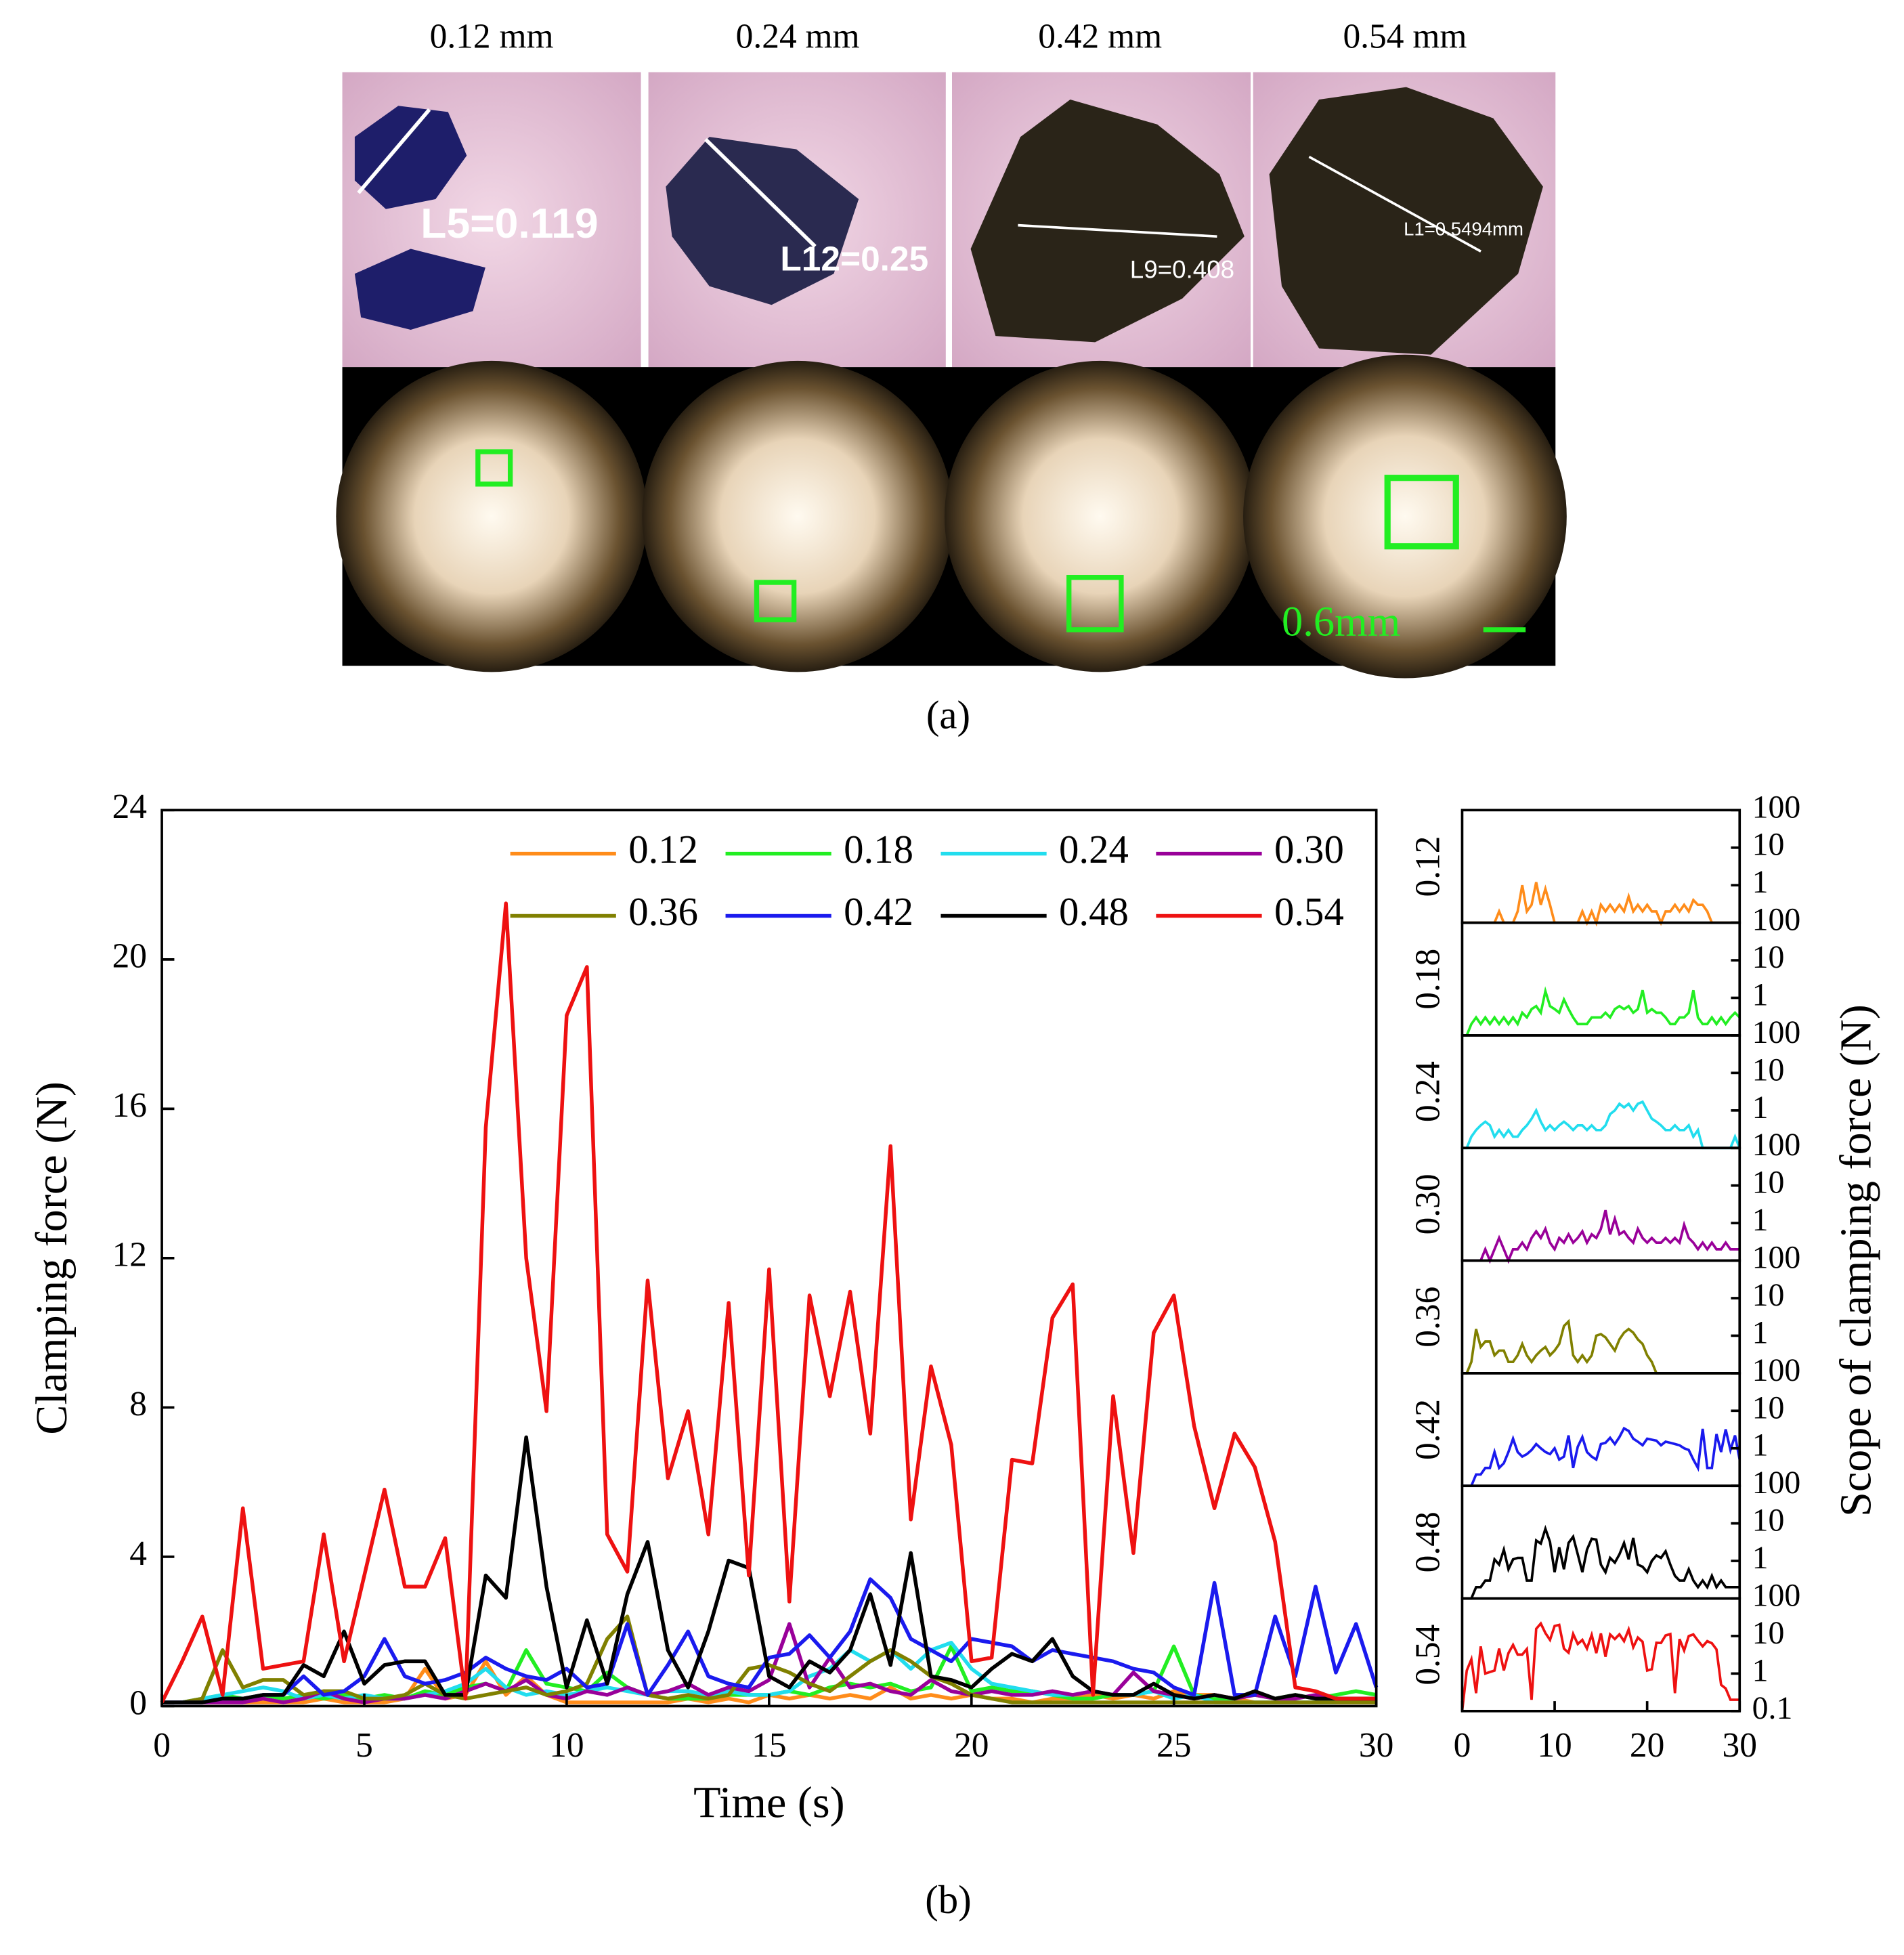 The image size is (1904, 1955). What do you see at coordinates (138, 1404) in the screenshot?
I see `y-tick-label: 8` at bounding box center [138, 1404].